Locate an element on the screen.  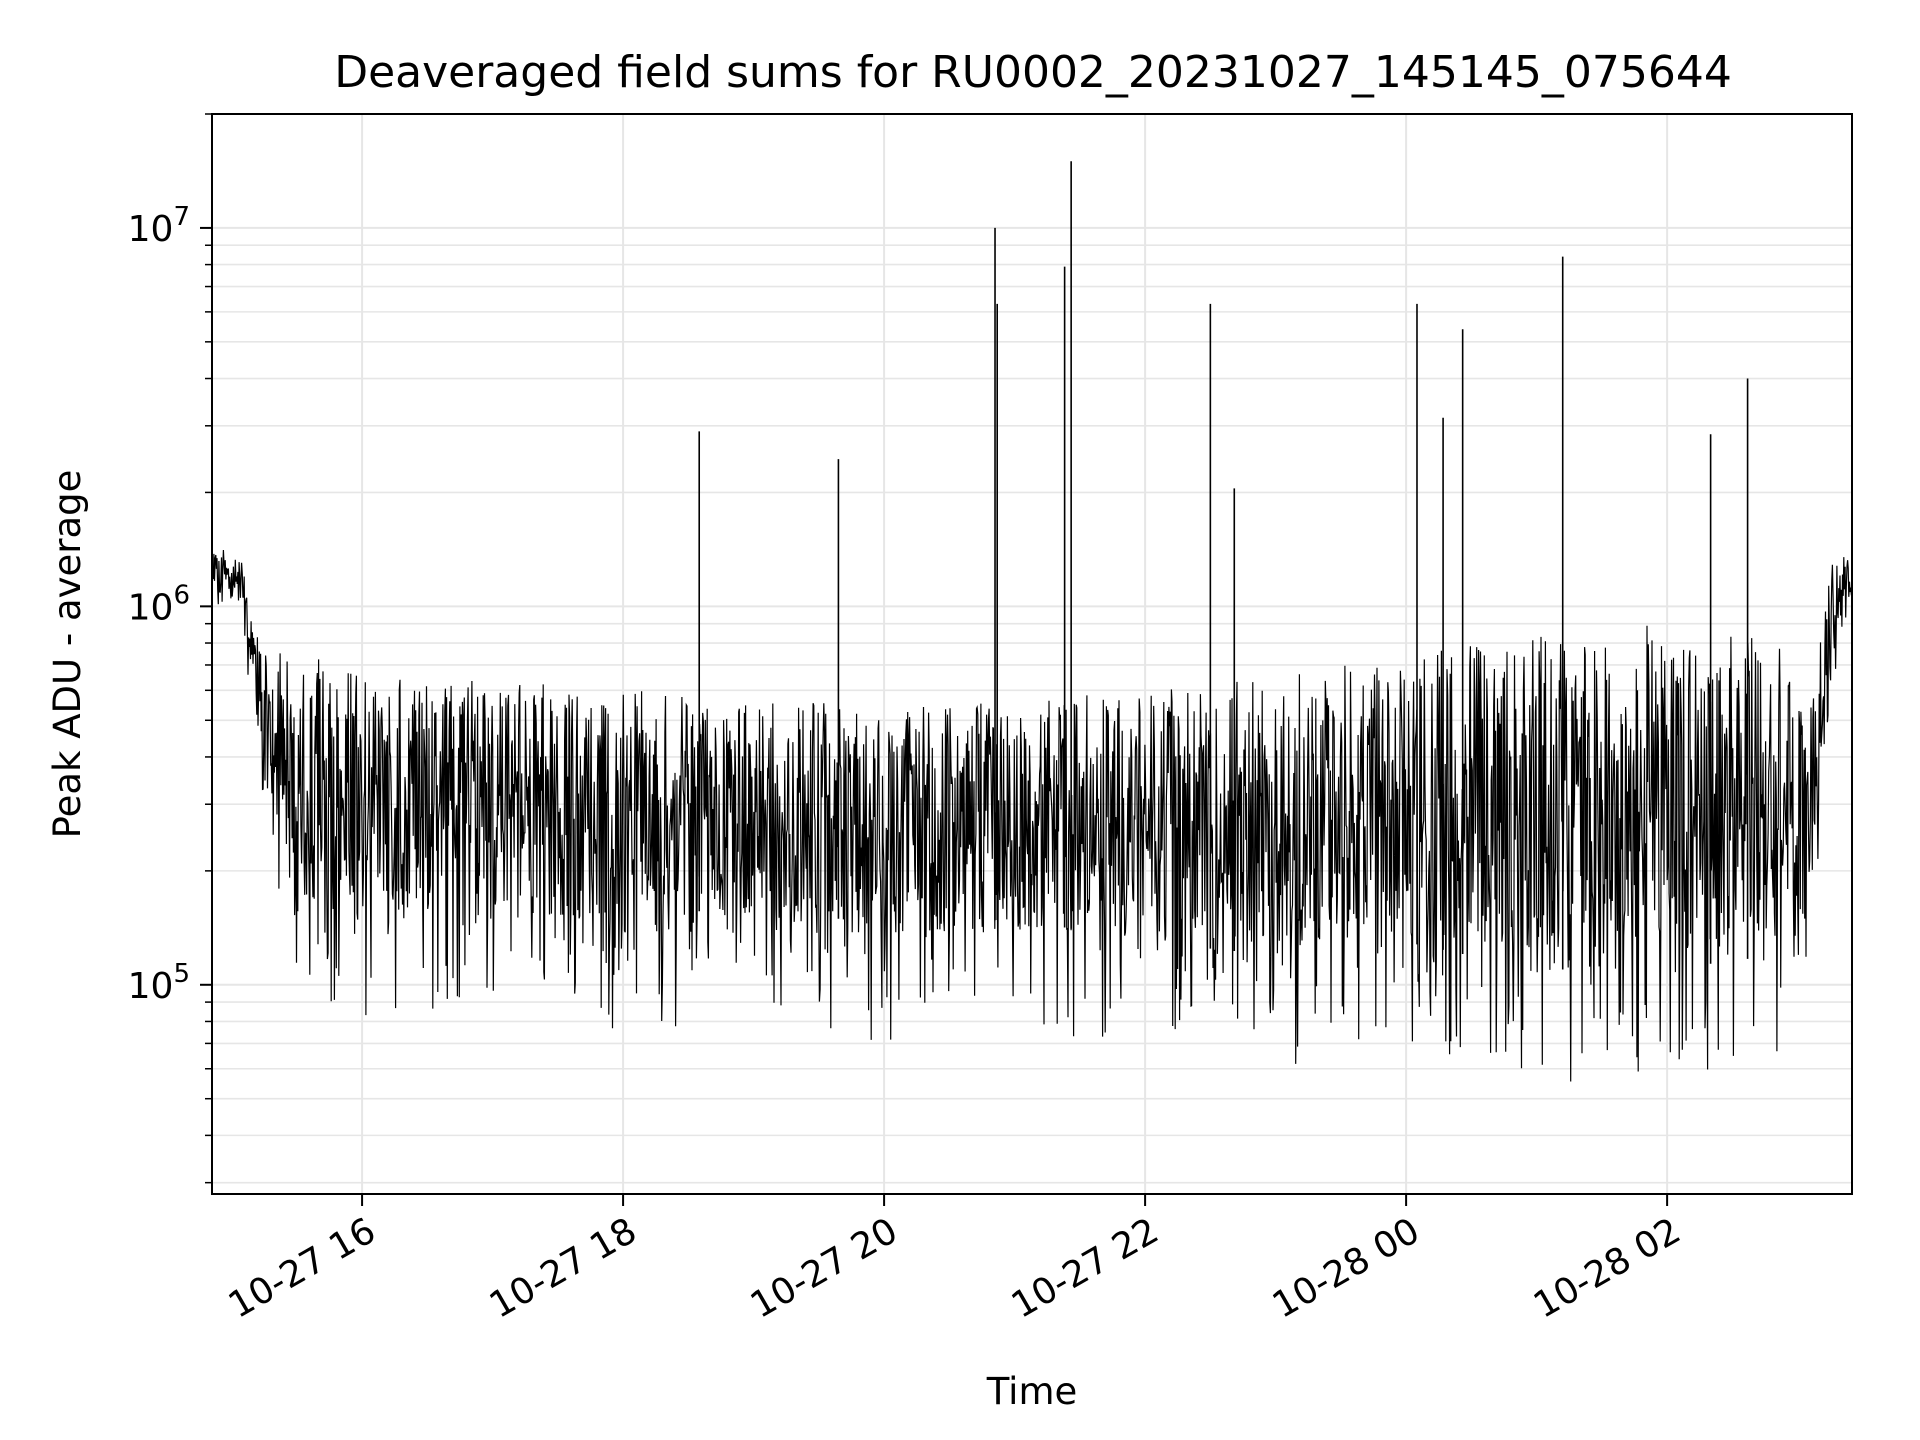
x-tick-label: 10-27 20 is located at coordinates (824, 1268).